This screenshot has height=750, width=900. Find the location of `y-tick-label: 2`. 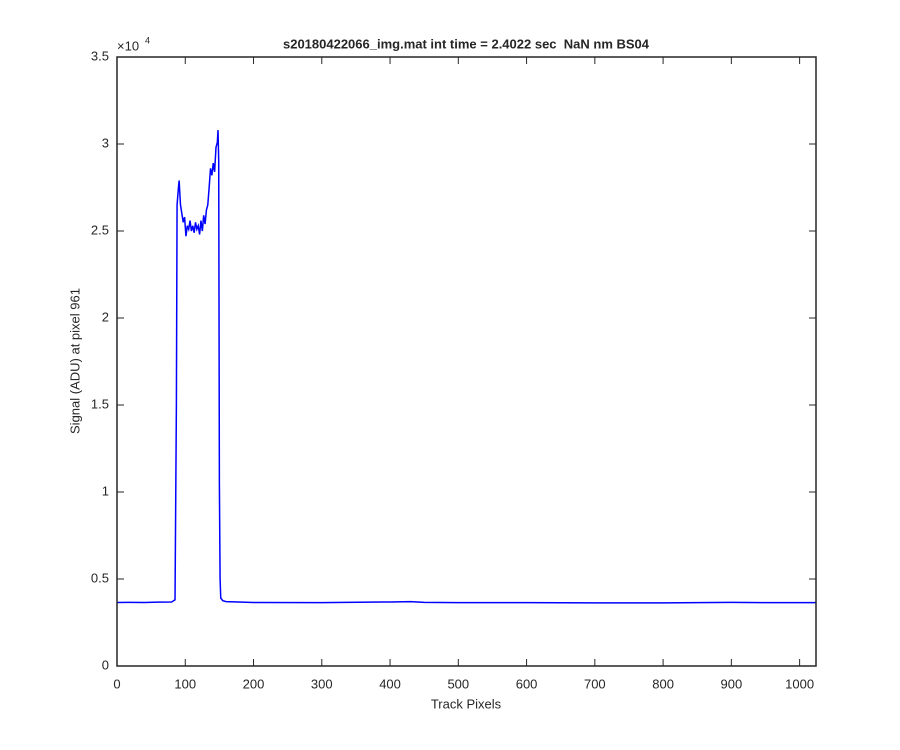

y-tick-label: 2 is located at coordinates (105, 316).